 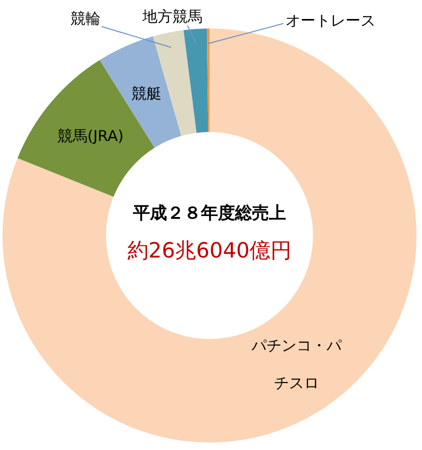 What do you see at coordinates (147, 93) in the screenshot?
I see `slice-label: 競艇` at bounding box center [147, 93].